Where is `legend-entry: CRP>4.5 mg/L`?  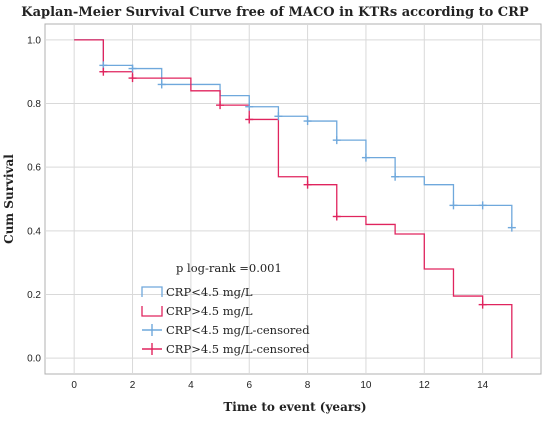
legend-entry: CRP>4.5 mg/L is located at coordinates (197, 311).